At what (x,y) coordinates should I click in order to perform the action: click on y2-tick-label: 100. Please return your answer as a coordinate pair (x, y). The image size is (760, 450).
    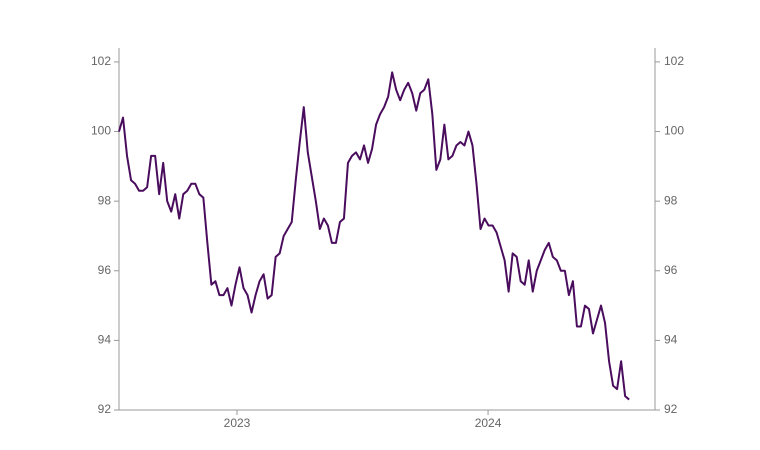
    Looking at the image, I should click on (674, 131).